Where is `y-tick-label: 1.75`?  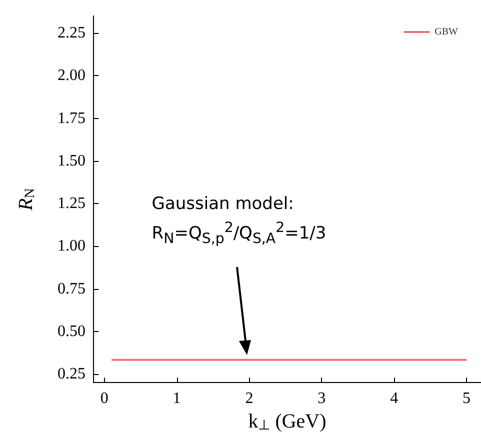 y-tick-label: 1.75 is located at coordinates (72, 118).